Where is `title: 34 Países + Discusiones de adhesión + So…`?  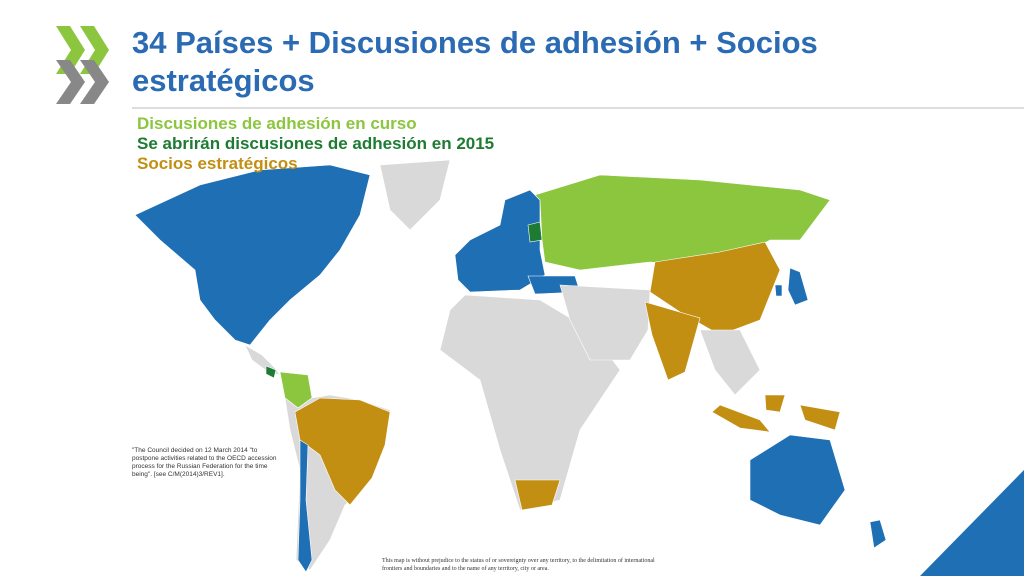
title: 34 Países + Discusiones de adhesión + So… is located at coordinates (475, 61).